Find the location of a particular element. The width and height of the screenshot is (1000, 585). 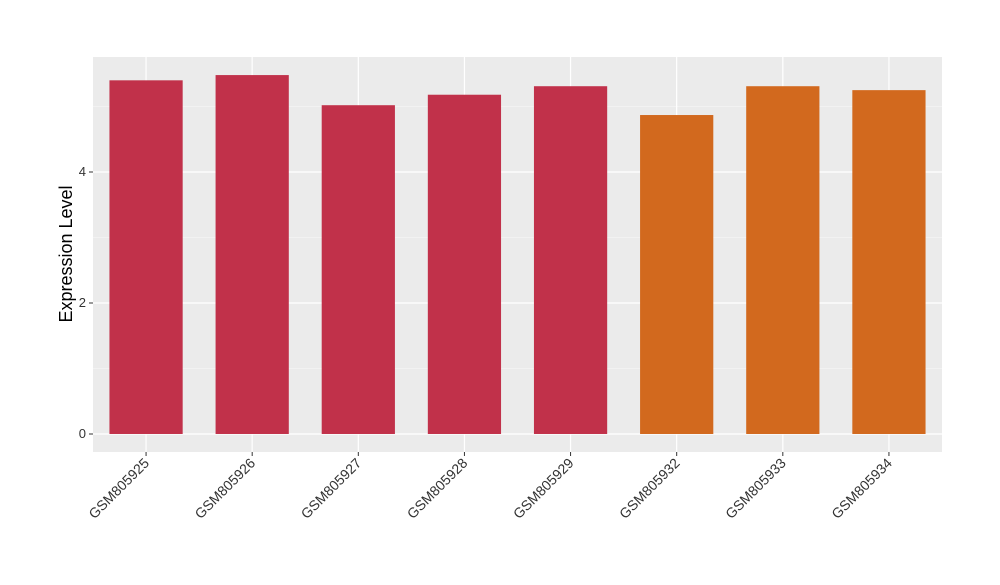

x-tick-label: GSM805925 is located at coordinates (118, 488).